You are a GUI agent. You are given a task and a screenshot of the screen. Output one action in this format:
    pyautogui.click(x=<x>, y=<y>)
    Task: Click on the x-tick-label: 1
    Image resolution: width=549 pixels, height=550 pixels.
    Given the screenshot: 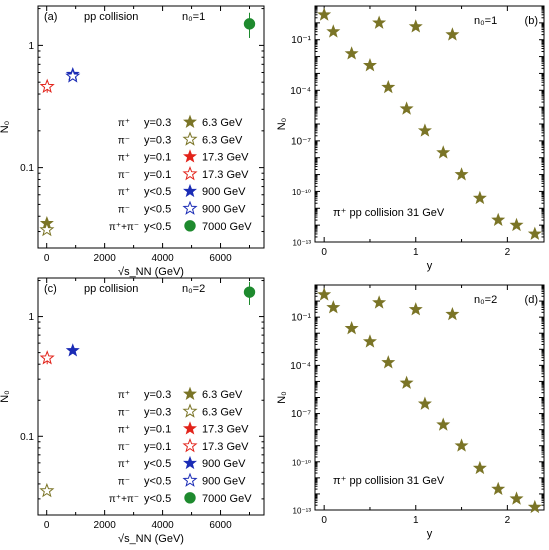 What is the action you would take?
    pyautogui.click(x=416, y=520)
    